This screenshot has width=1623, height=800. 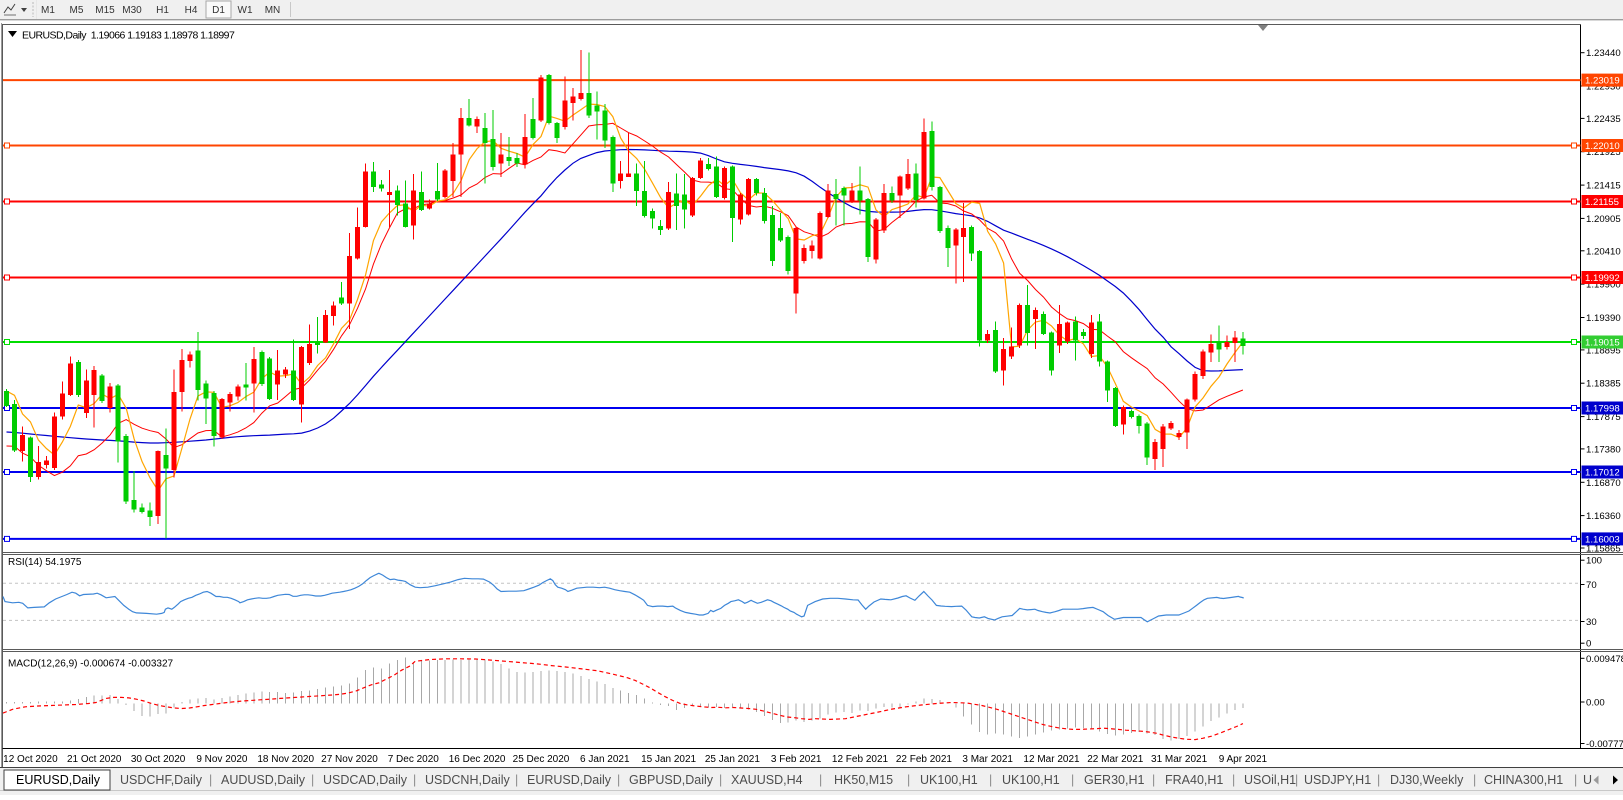 What do you see at coordinates (91, 664) in the screenshot?
I see `svg-text:MACD(12,26,9) -0.000674 -0.003: MACD(12,26,9) -0.000674 -0.003327` at bounding box center [91, 664].